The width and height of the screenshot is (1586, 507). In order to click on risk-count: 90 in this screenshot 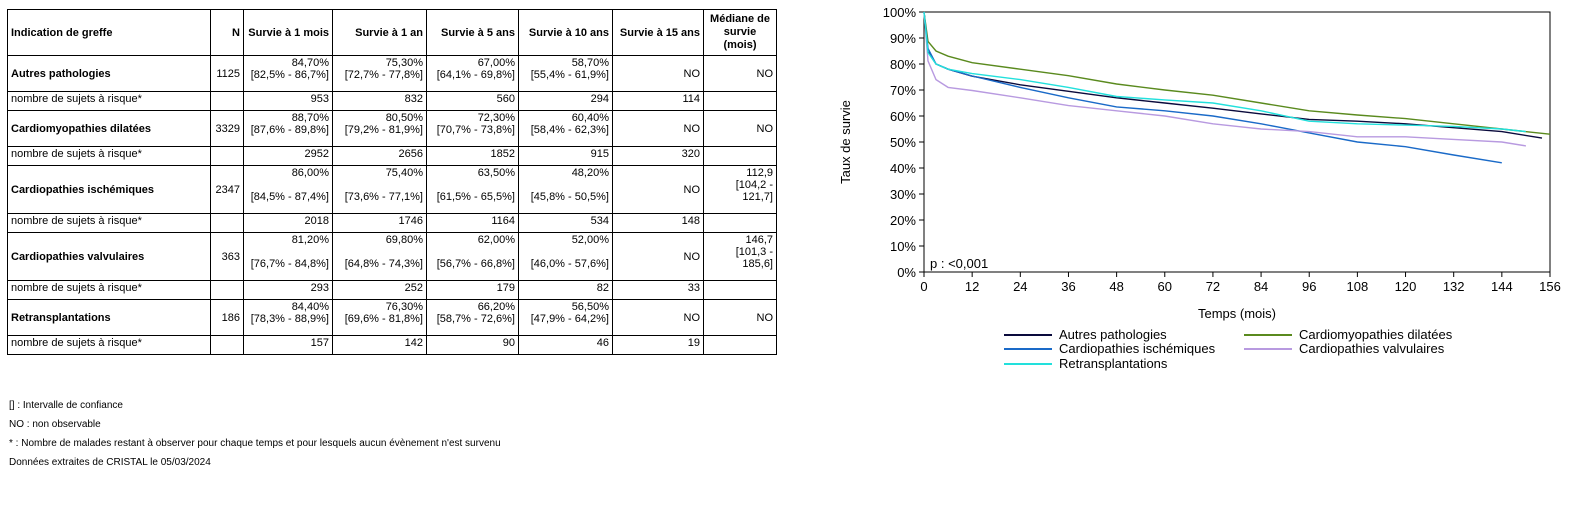, I will do `click(472, 345)`.